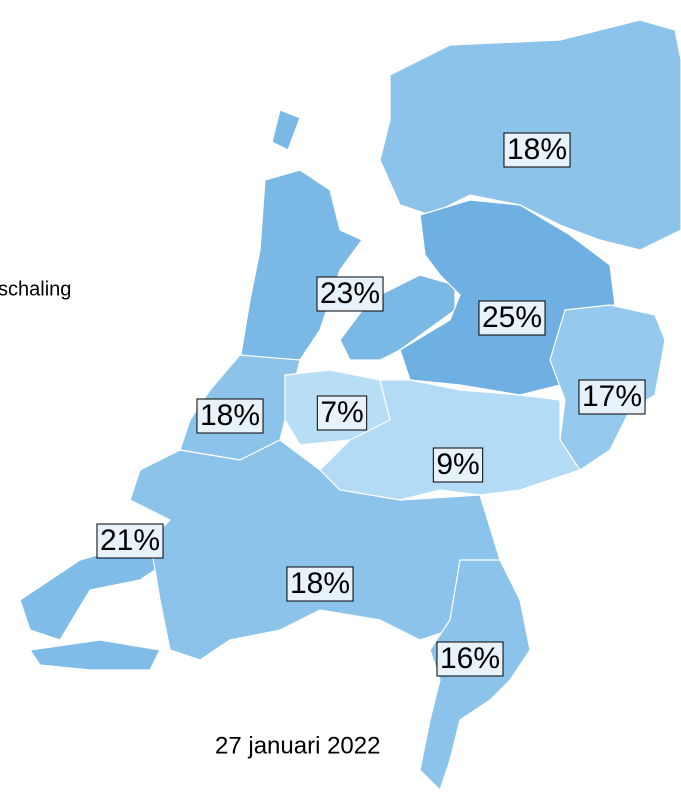 This screenshot has width=681, height=810. I want to click on region-zeeland-south, so click(94, 655).